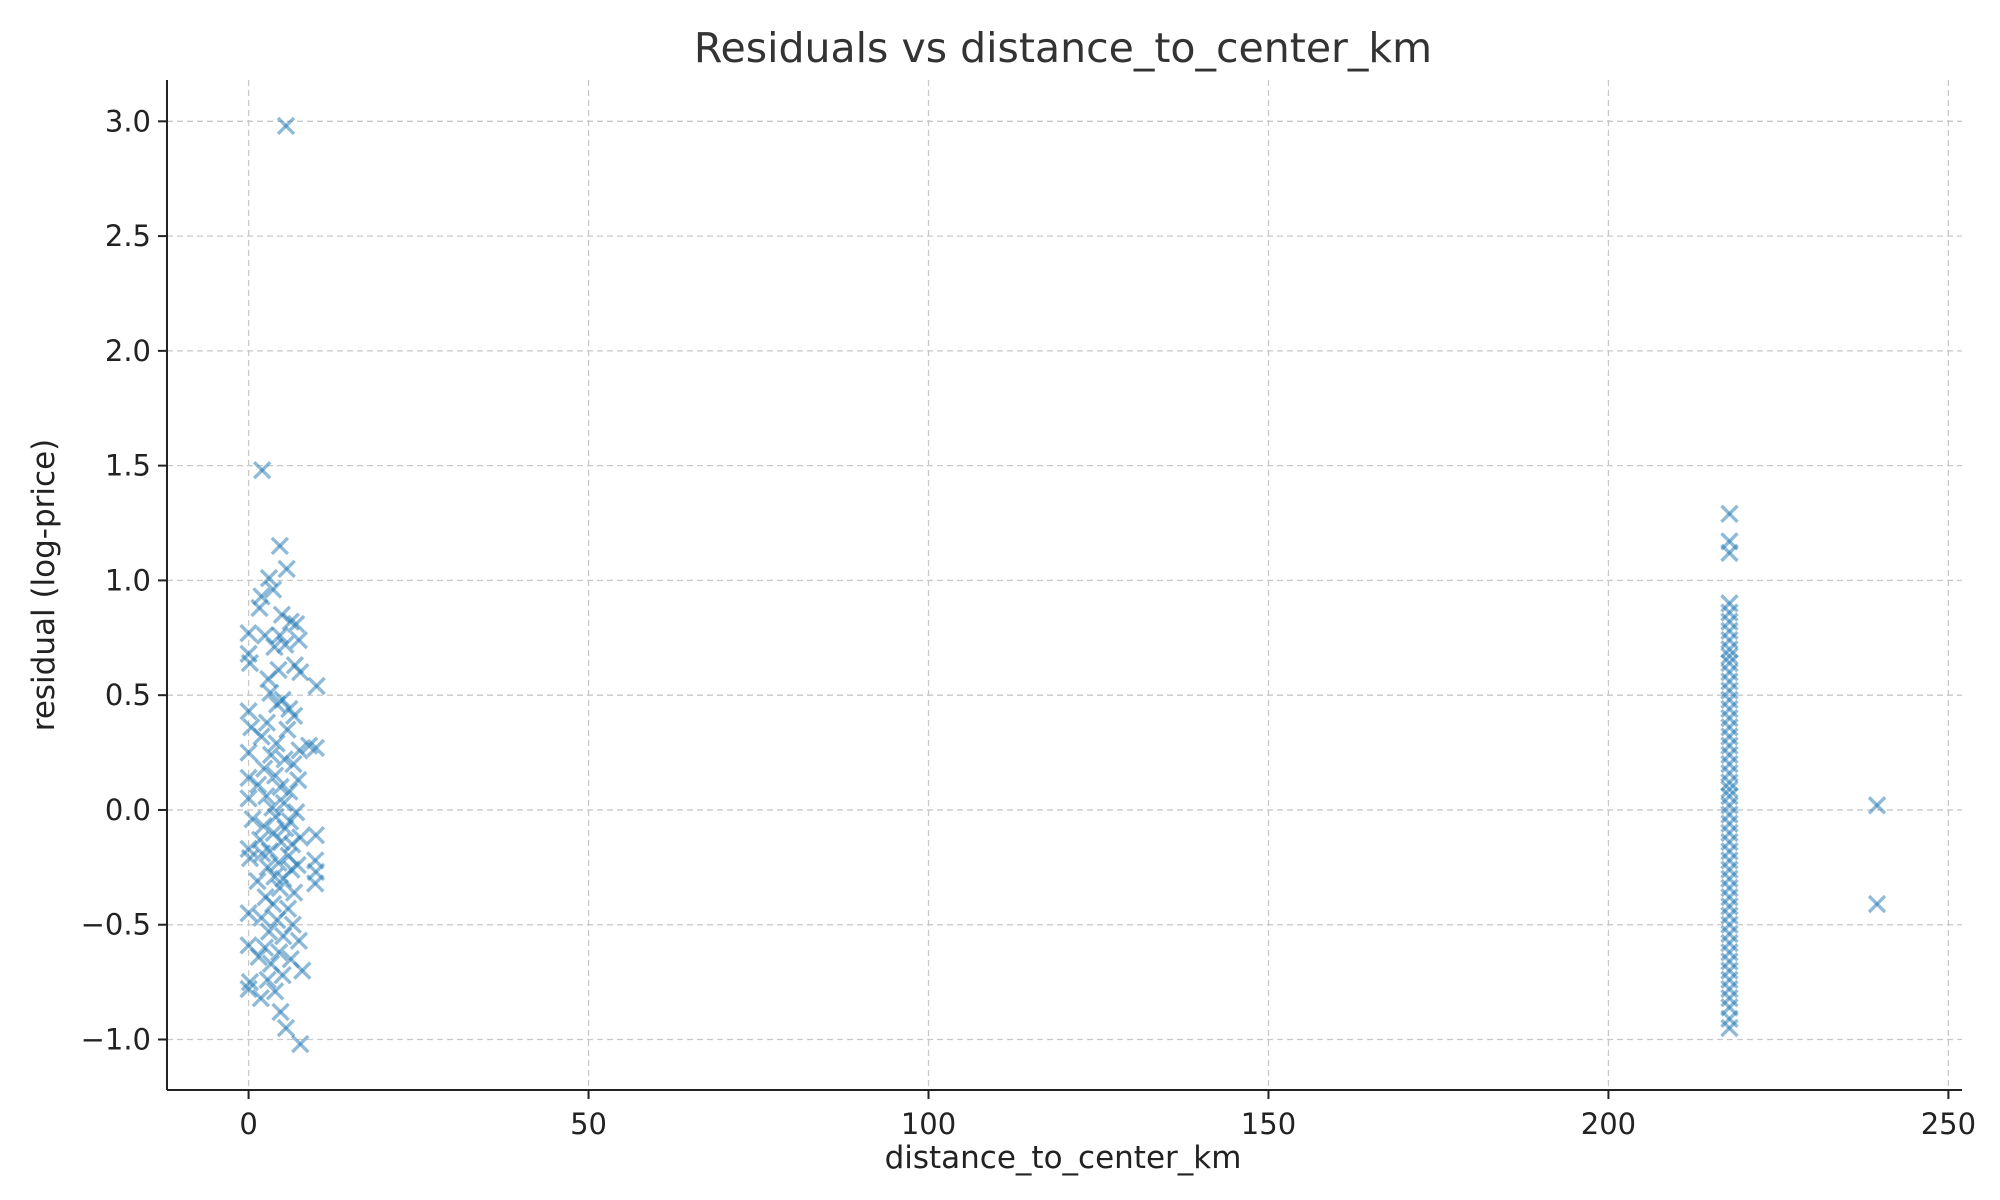 This screenshot has width=2000, height=1200. Describe the element at coordinates (128, 810) in the screenshot. I see `y-tick-label: 0.0` at that location.